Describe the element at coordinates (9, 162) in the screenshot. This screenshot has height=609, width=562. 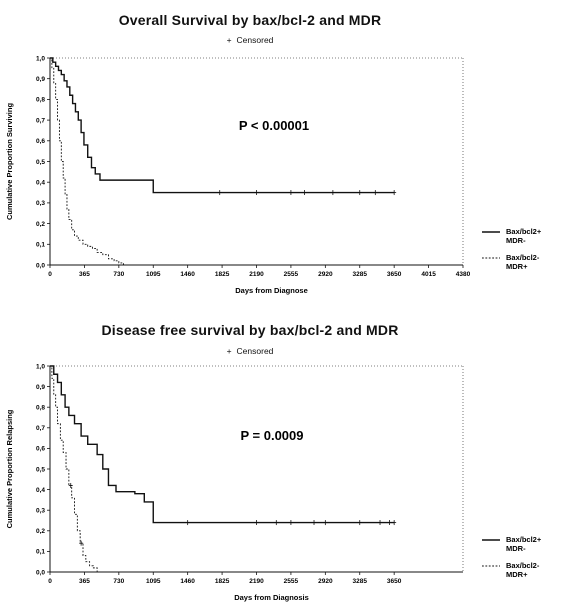
I see `y-axis-label: Cumulative Proportion Surviving` at that location.